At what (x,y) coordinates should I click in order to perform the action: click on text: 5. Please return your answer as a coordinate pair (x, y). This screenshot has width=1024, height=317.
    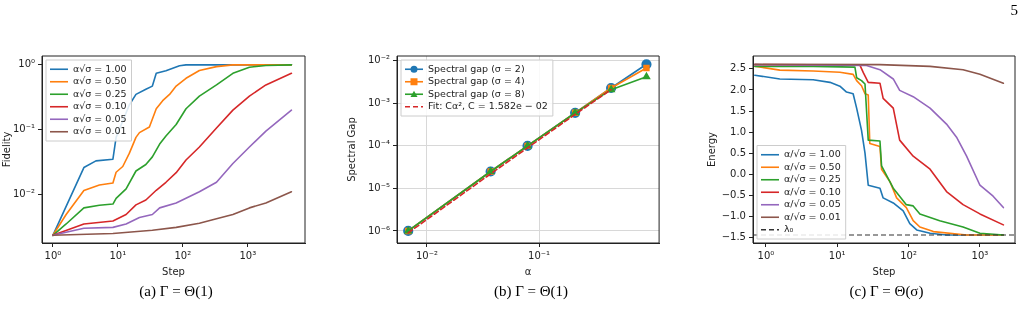
    Looking at the image, I should click on (1014, 10).